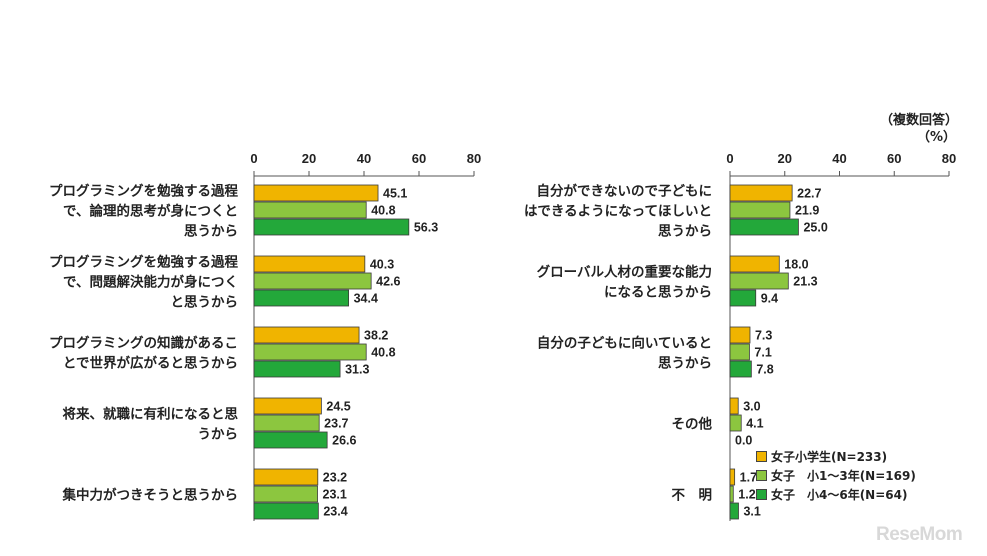  Describe the element at coordinates (335, 495) in the screenshot. I see `data-label: 23.1` at that location.